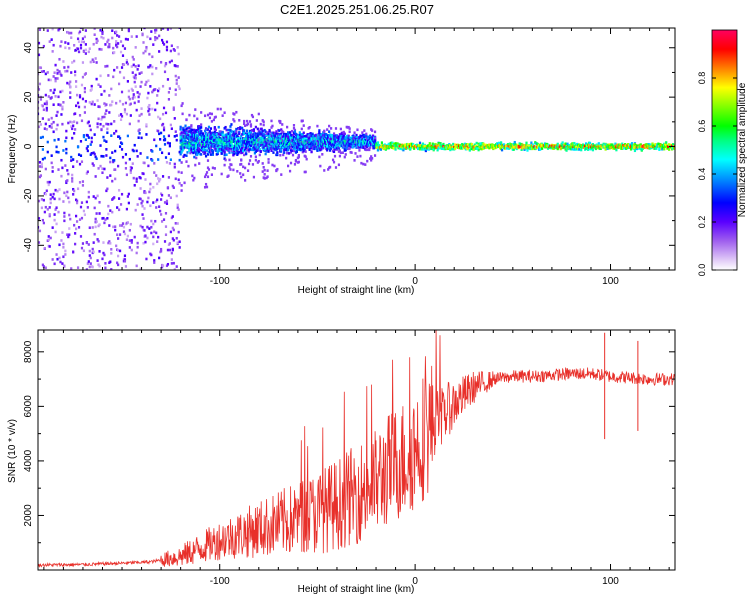 The width and height of the screenshot is (750, 600). I want to click on colorbar-tick-label: 0.4, so click(702, 174).